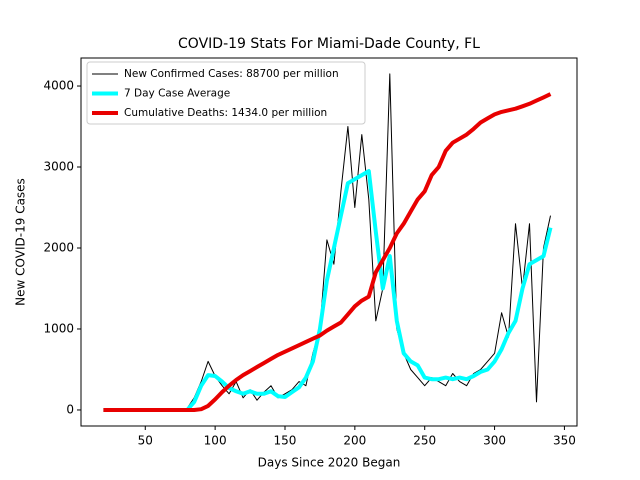 The width and height of the screenshot is (640, 480). What do you see at coordinates (58, 328) in the screenshot?
I see `y-tick-label: 1000` at bounding box center [58, 328].